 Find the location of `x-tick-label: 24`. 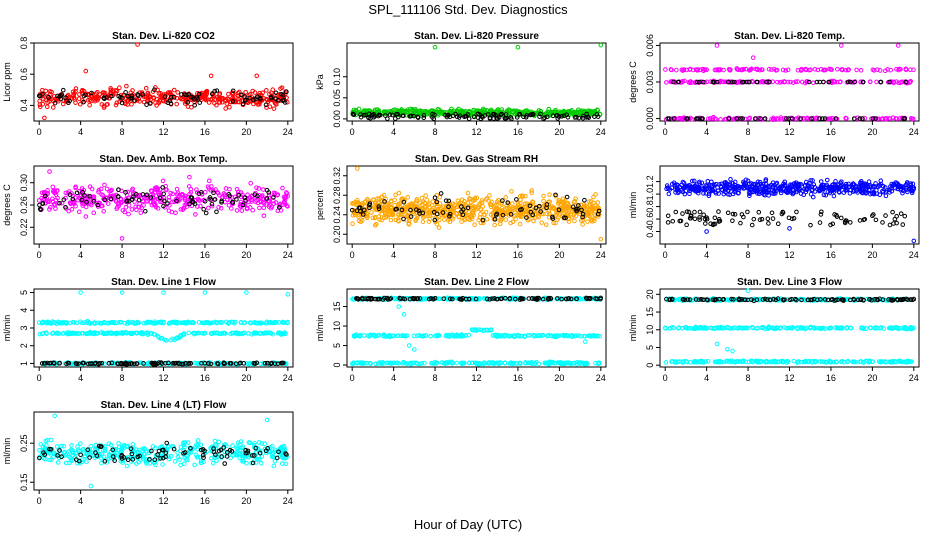

x-tick-label: 24 is located at coordinates (601, 132).